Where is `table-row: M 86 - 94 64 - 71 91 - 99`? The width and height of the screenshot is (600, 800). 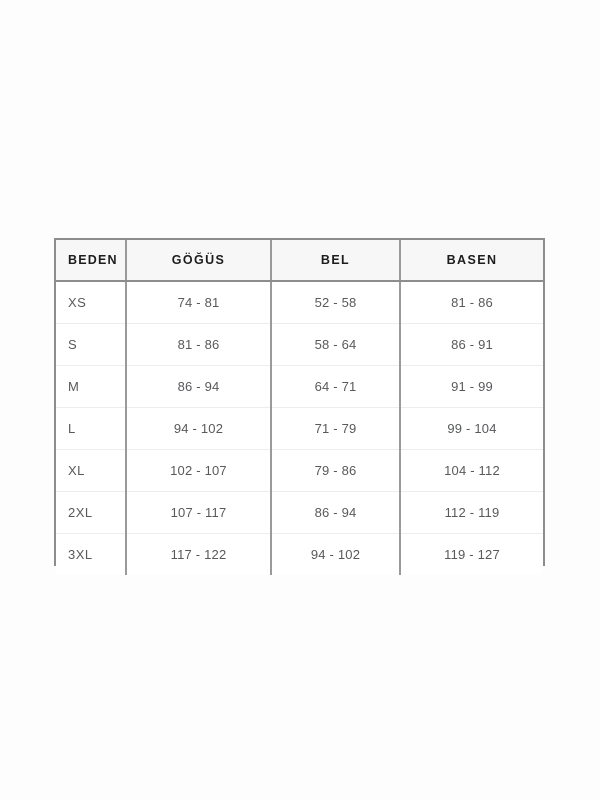 table-row: M 86 - 94 64 - 71 91 - 99 is located at coordinates (299, 386).